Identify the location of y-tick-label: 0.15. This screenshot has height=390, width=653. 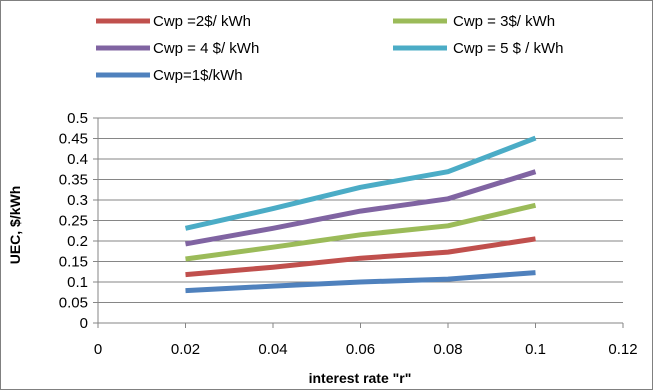
(73, 262).